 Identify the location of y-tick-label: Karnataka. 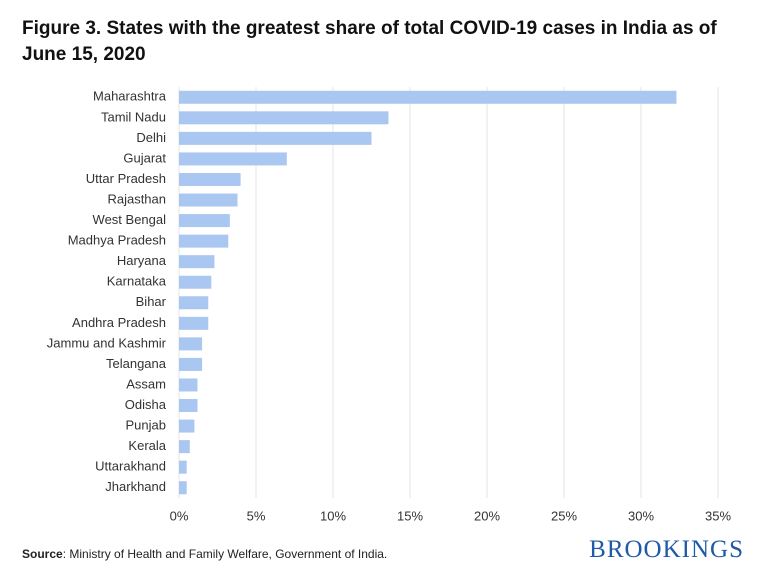
(137, 281).